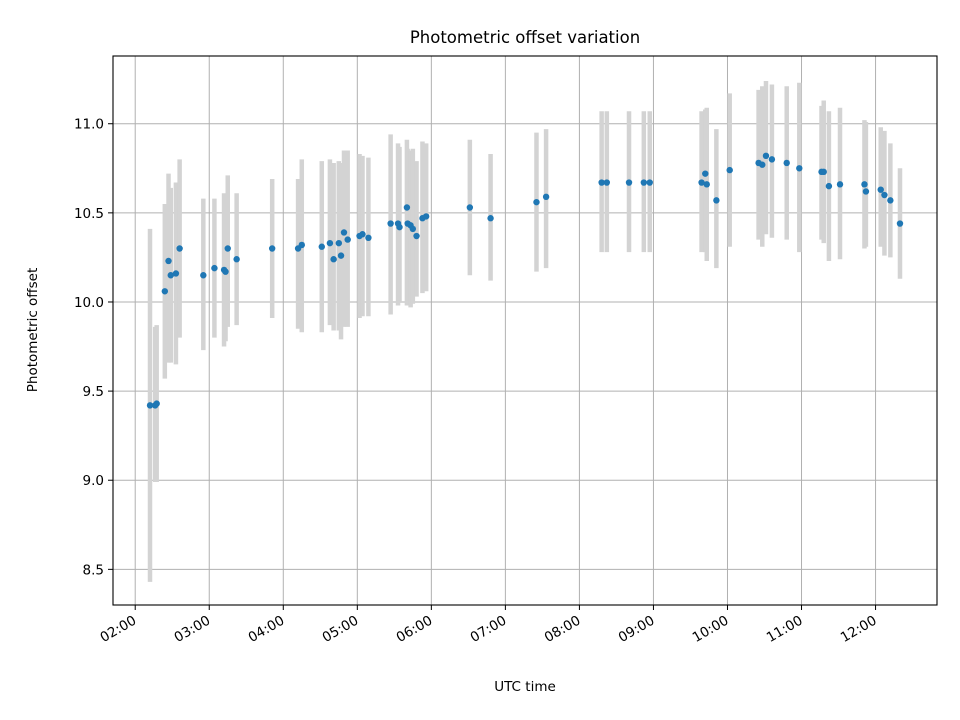 The width and height of the screenshot is (960, 720). Describe the element at coordinates (89, 214) in the screenshot. I see `y-tick-label: 10.5` at that location.